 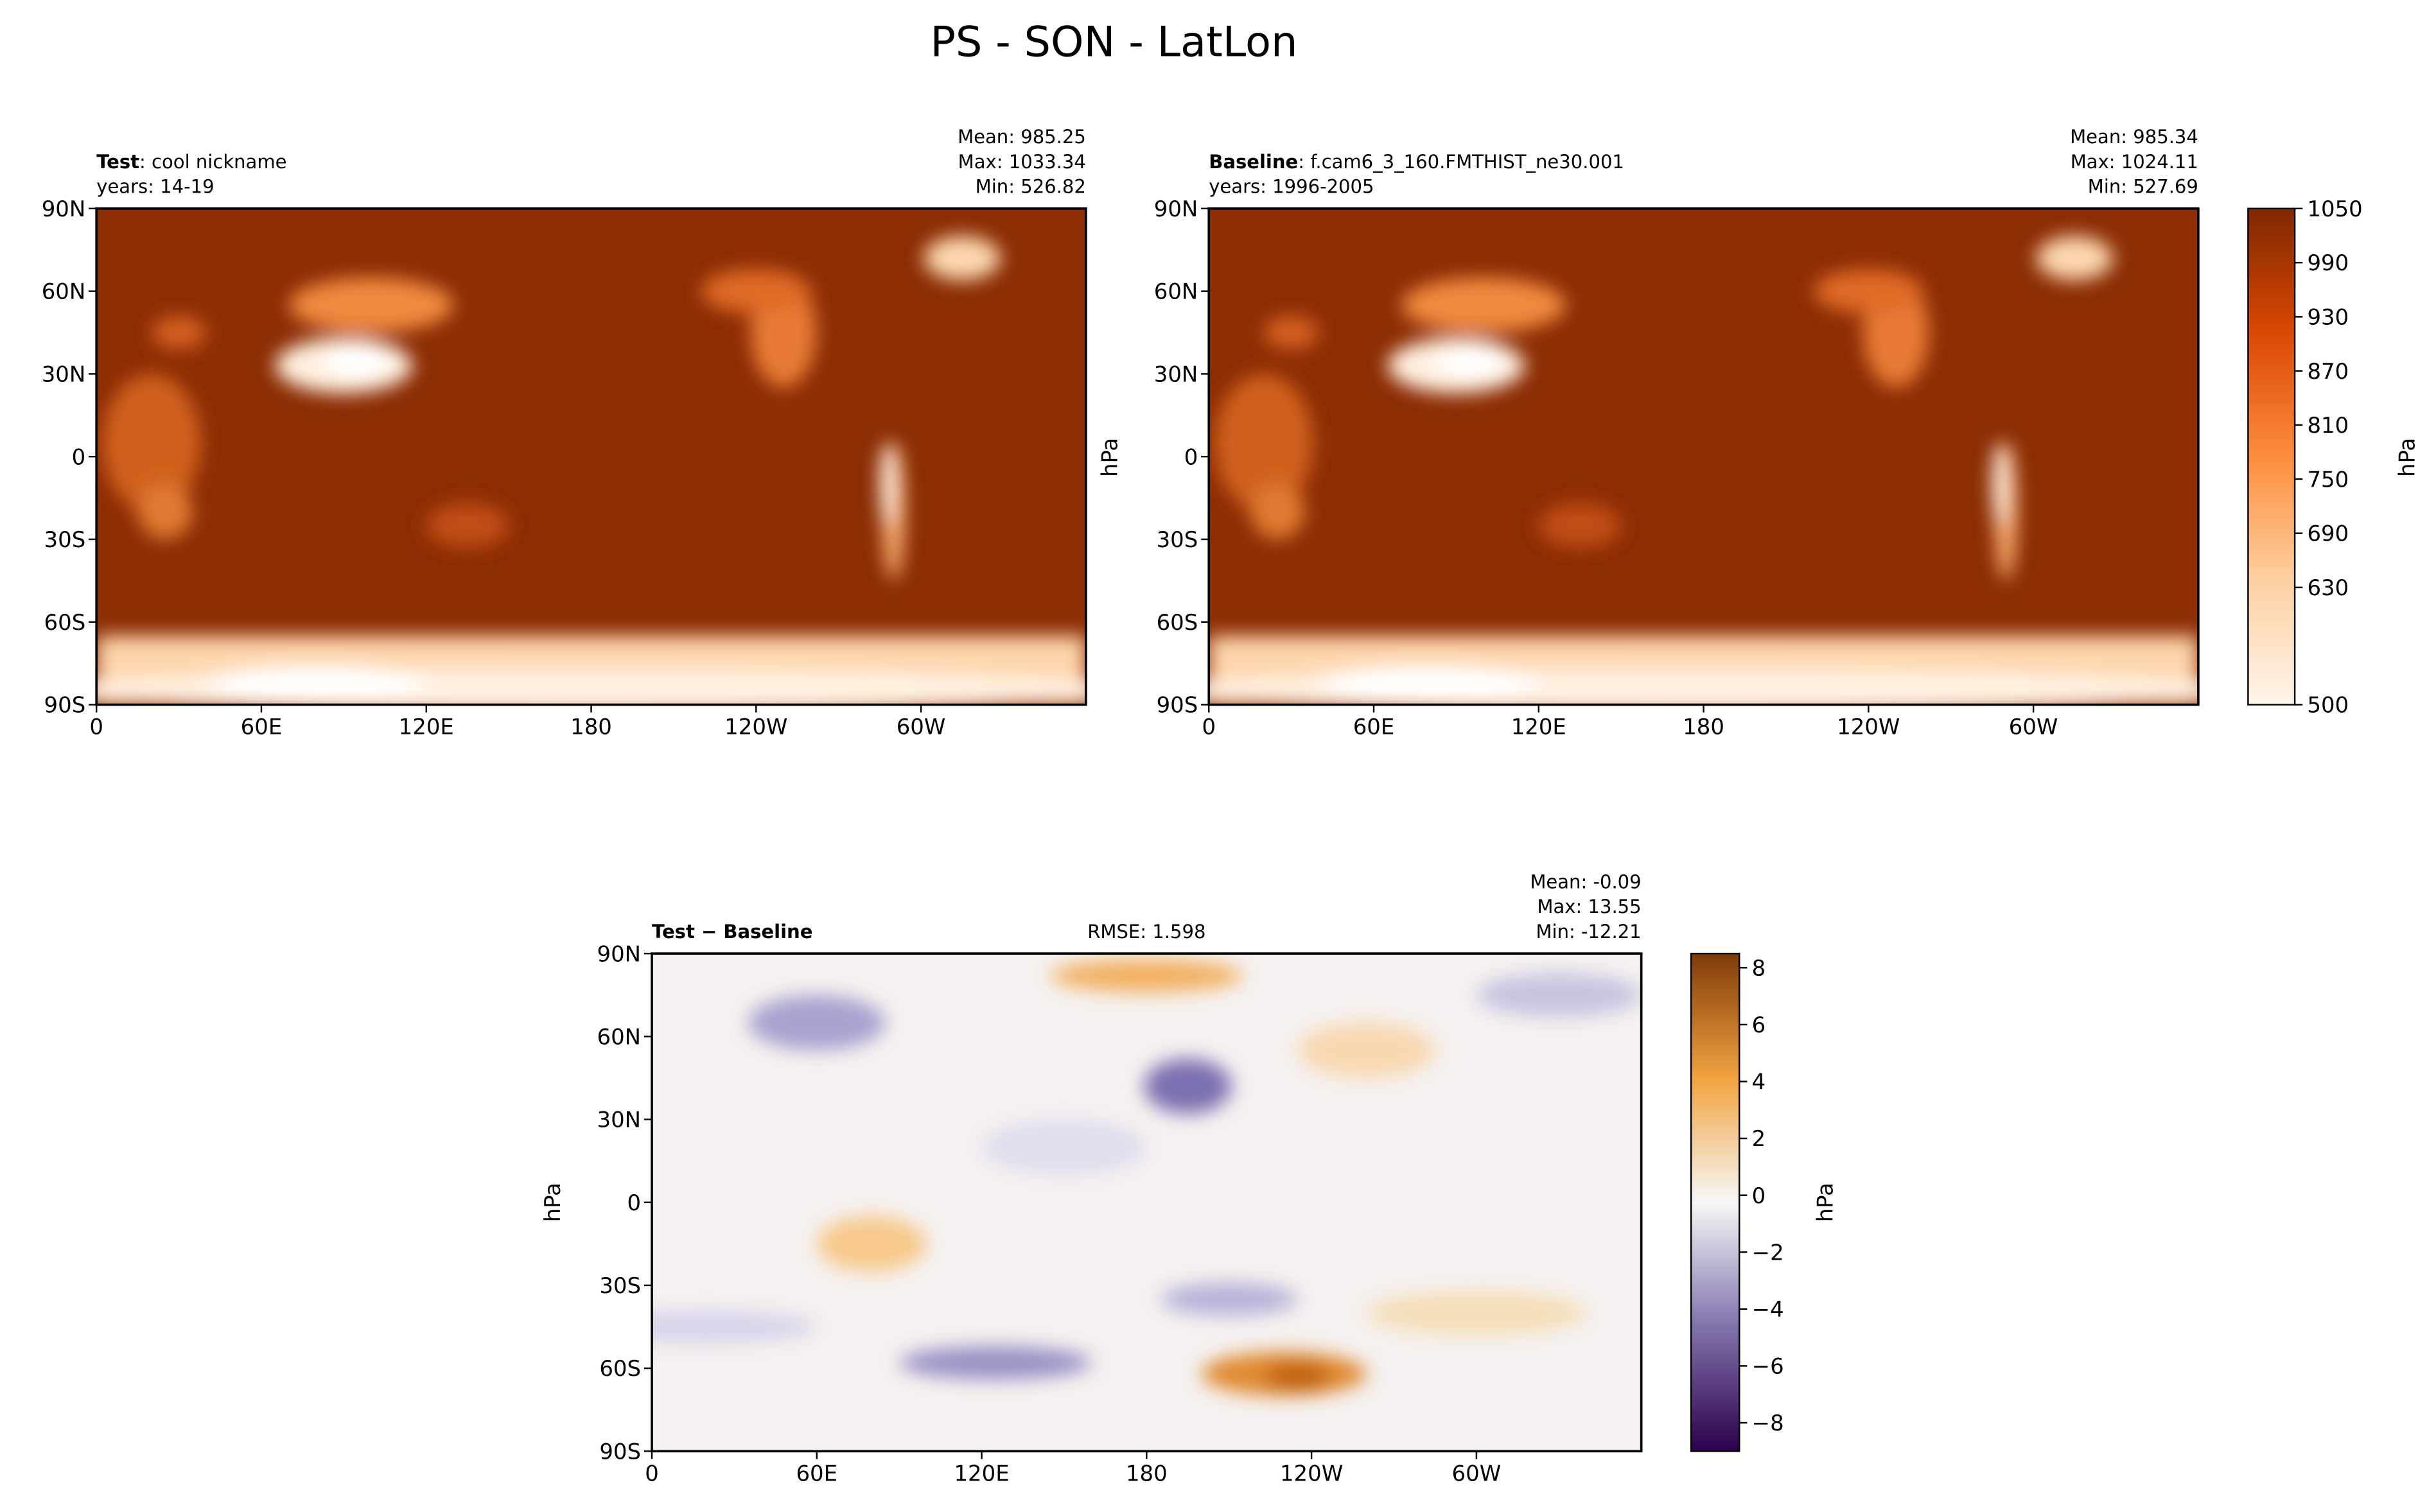 What do you see at coordinates (1146, 932) in the screenshot?
I see `rmse-label: RMSE: 1.598` at bounding box center [1146, 932].